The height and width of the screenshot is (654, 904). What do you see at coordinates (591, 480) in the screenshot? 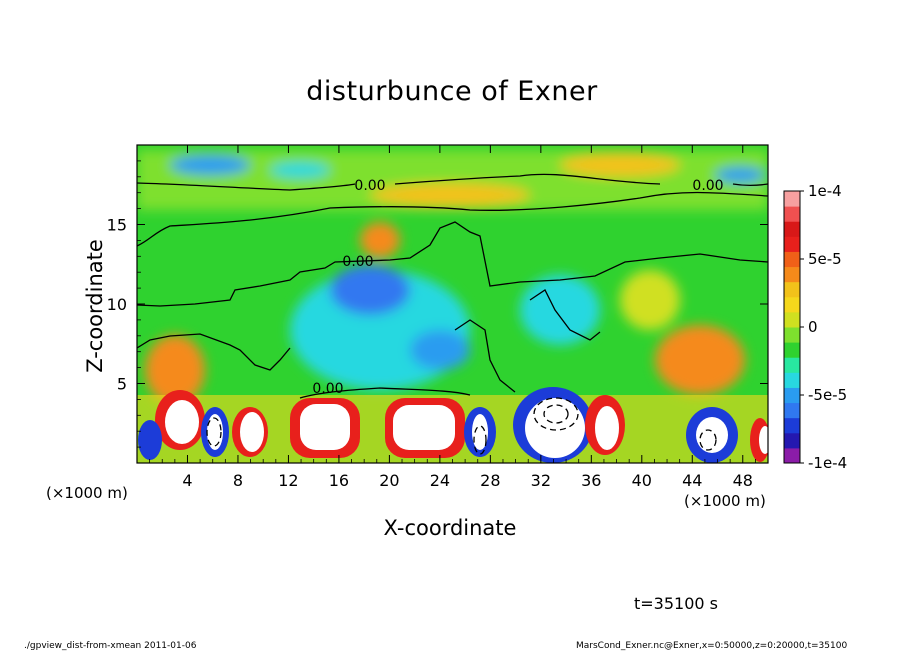
I see `x-tick-label: 36` at bounding box center [591, 480].